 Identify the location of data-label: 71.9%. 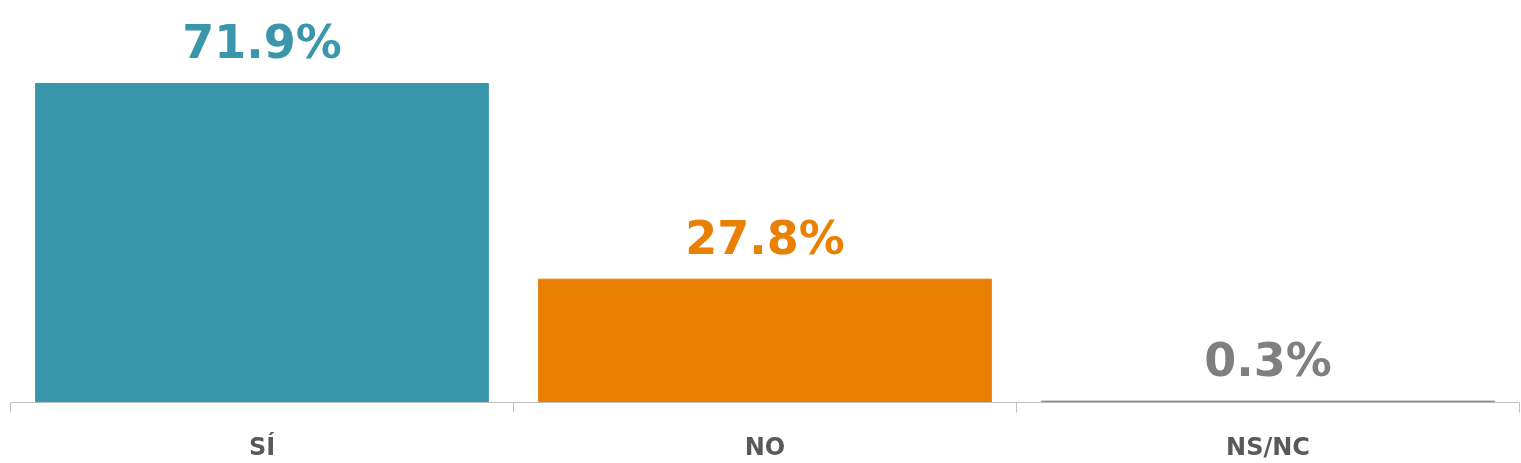
(262, 42).